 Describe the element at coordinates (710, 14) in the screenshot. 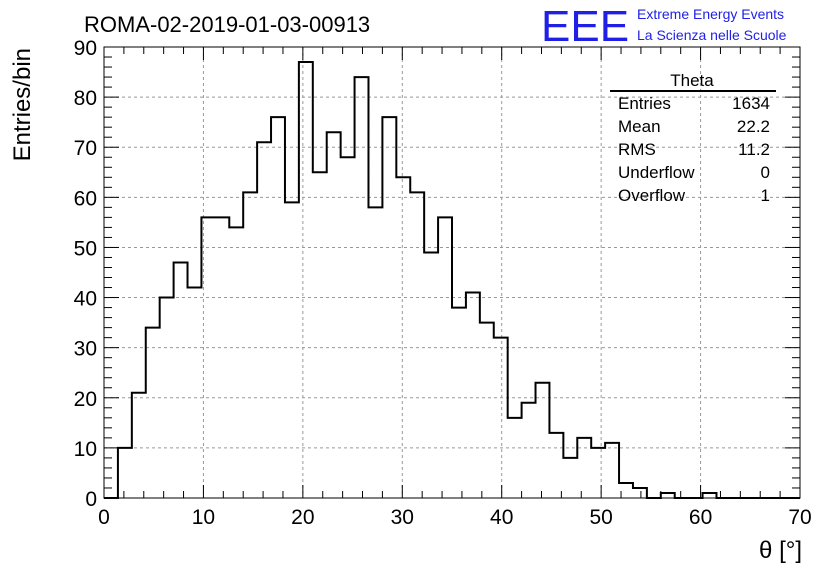

I see `eee-logo-line1: Extreme Energy Events` at that location.